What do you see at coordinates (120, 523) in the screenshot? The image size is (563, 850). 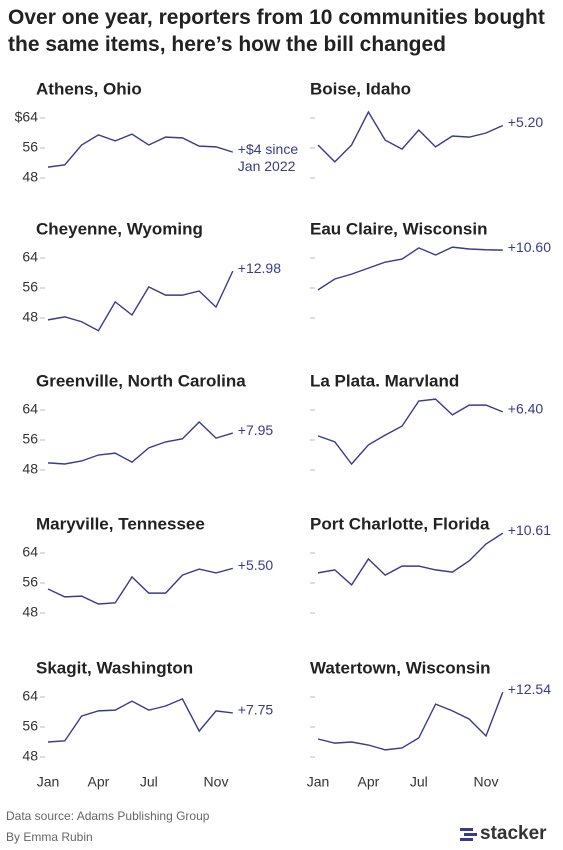 I see `panel-title: Maryville, Tennessee` at bounding box center [120, 523].